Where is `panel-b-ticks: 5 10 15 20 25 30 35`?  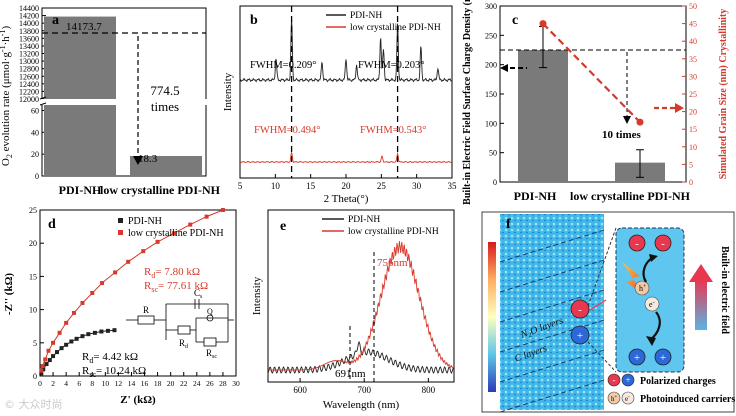
panel-b-ticks: 5 10 15 20 25 30 35 is located at coordinates (347, 182).